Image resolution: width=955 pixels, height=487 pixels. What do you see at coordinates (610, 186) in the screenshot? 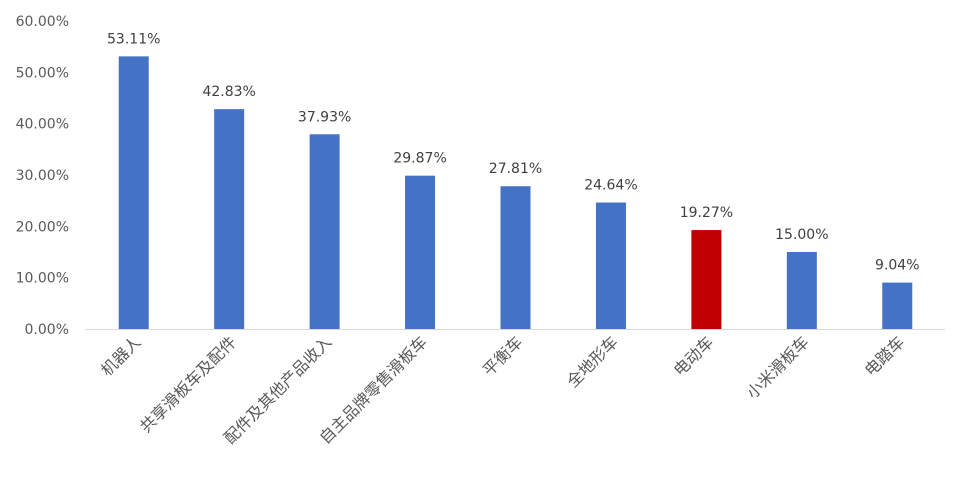
I see `bar-data-label: 24.64%` at bounding box center [610, 186].